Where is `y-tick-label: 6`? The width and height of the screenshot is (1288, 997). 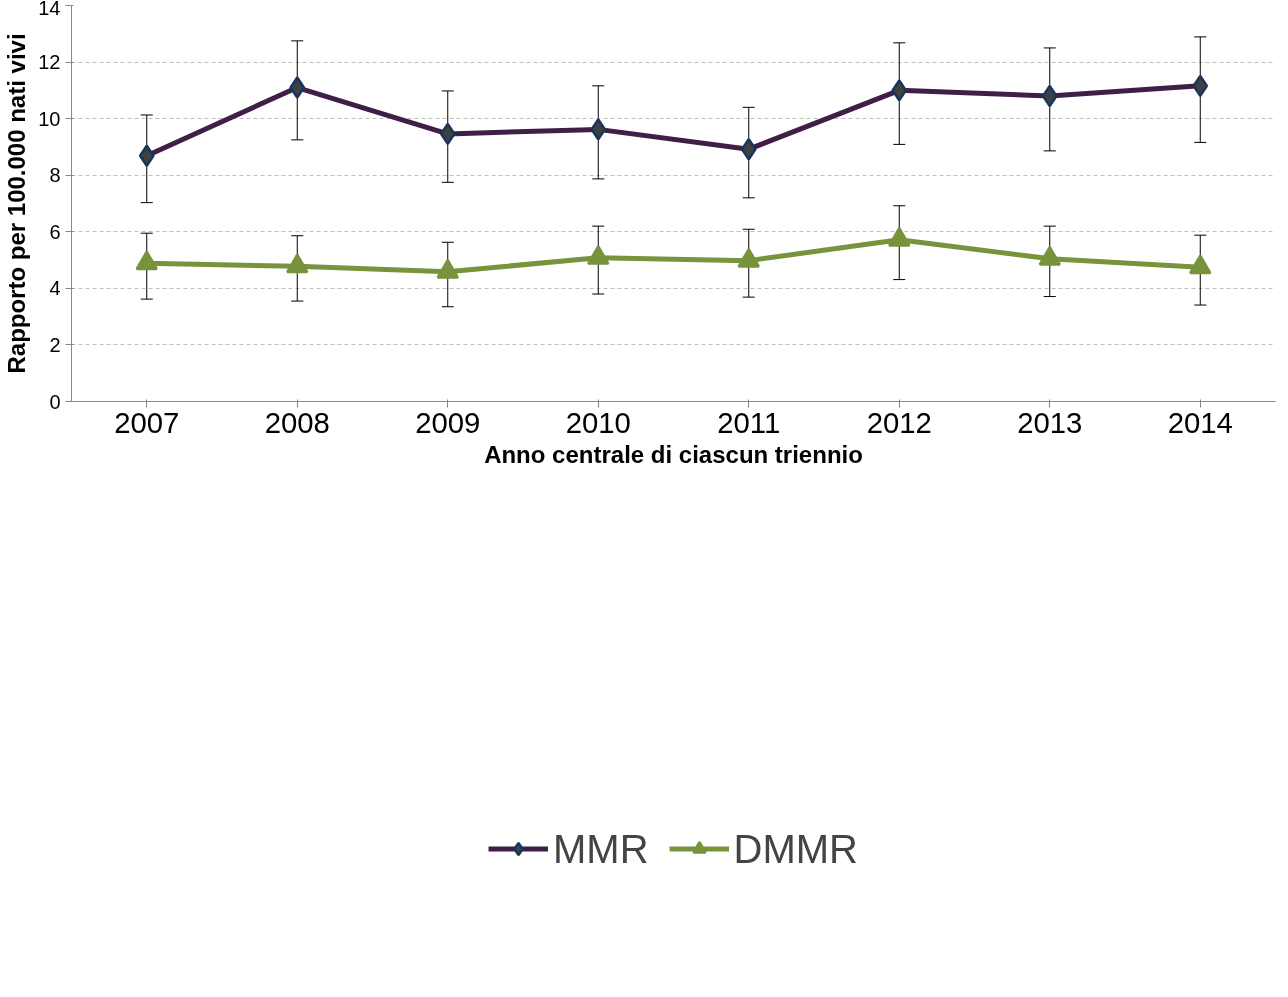
y-tick-label: 6 is located at coordinates (55, 231).